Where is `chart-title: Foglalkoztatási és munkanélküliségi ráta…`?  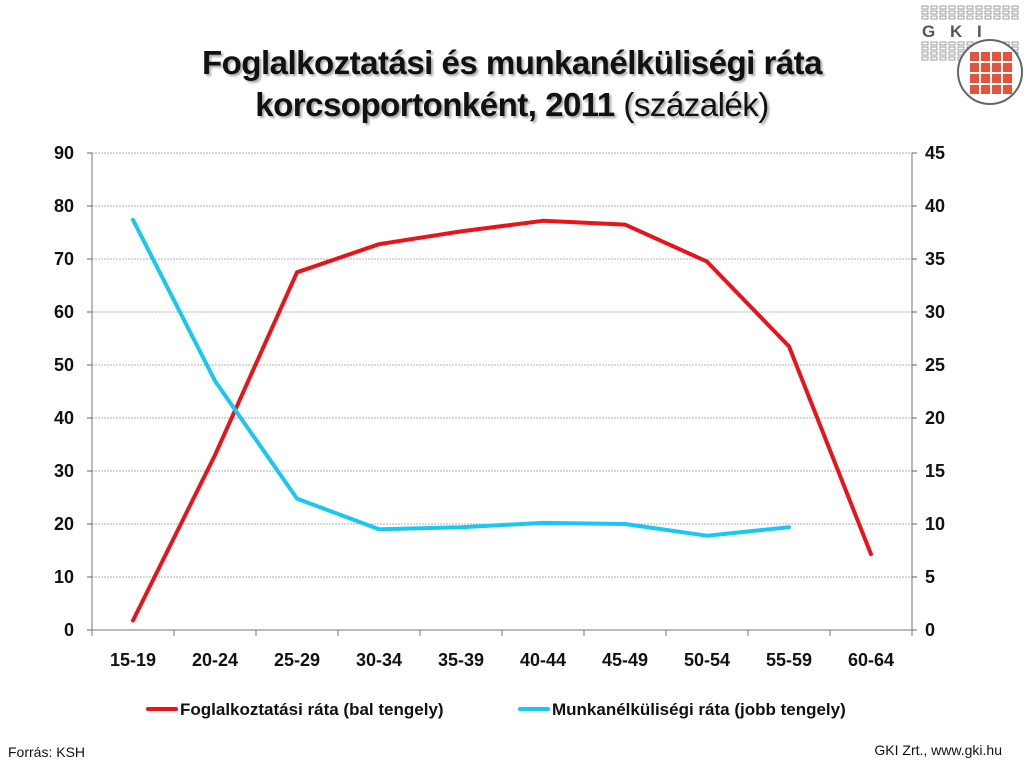
chart-title: Foglalkoztatási és munkanélküliségi ráta… is located at coordinates (512, 84).